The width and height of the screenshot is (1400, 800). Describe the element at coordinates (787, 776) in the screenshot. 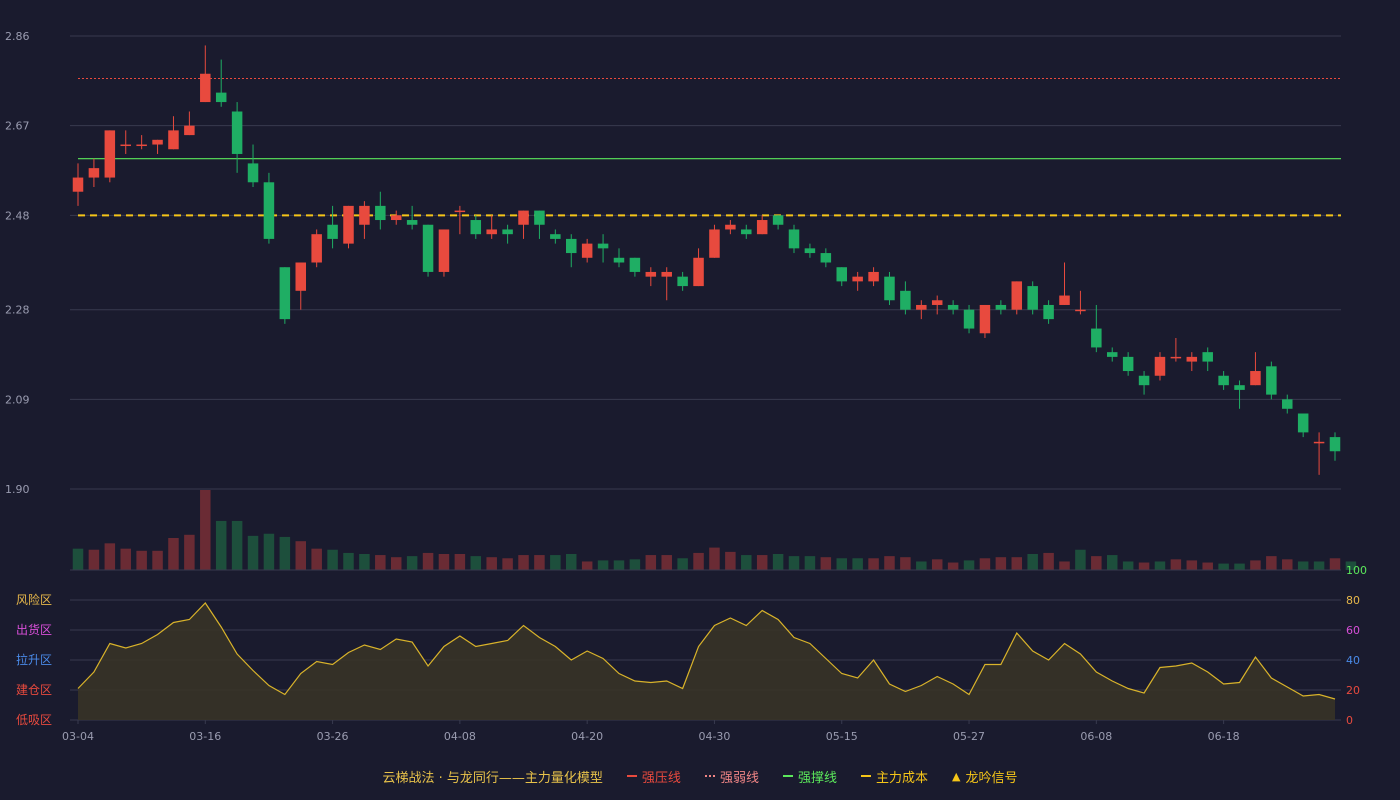

I see `legend-support-swatch` at that location.